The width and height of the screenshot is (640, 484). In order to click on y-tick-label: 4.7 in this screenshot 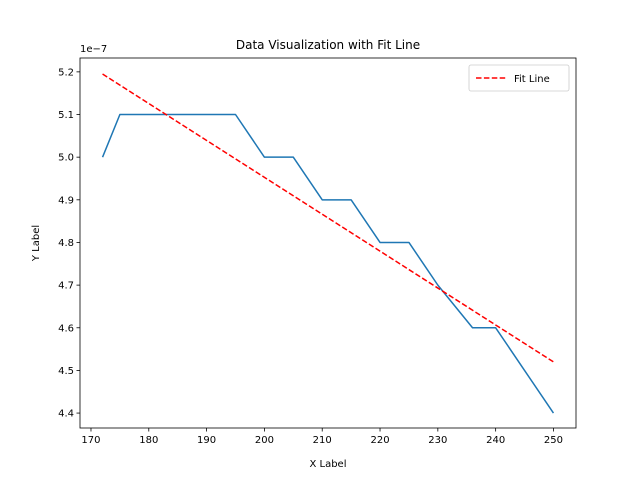, I will do `click(66, 286)`.